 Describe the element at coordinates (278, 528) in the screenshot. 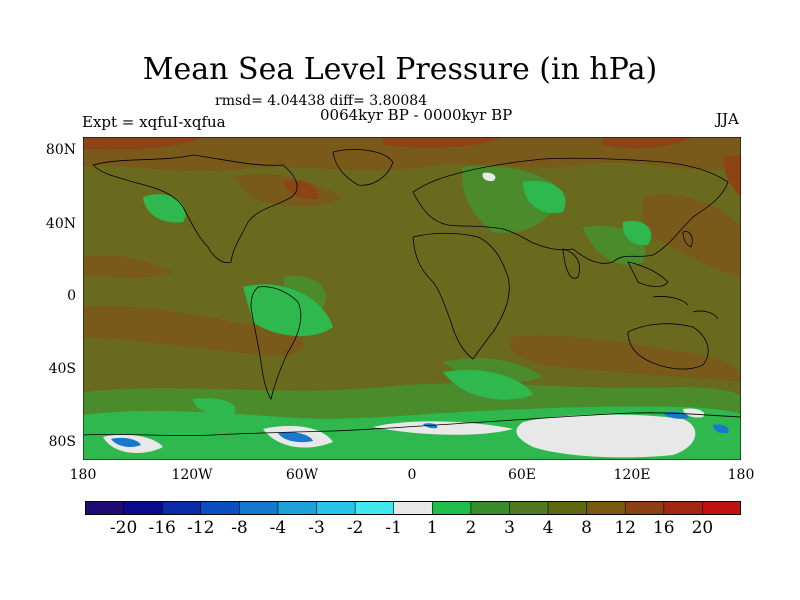

I see `colorbar-label: -4` at that location.